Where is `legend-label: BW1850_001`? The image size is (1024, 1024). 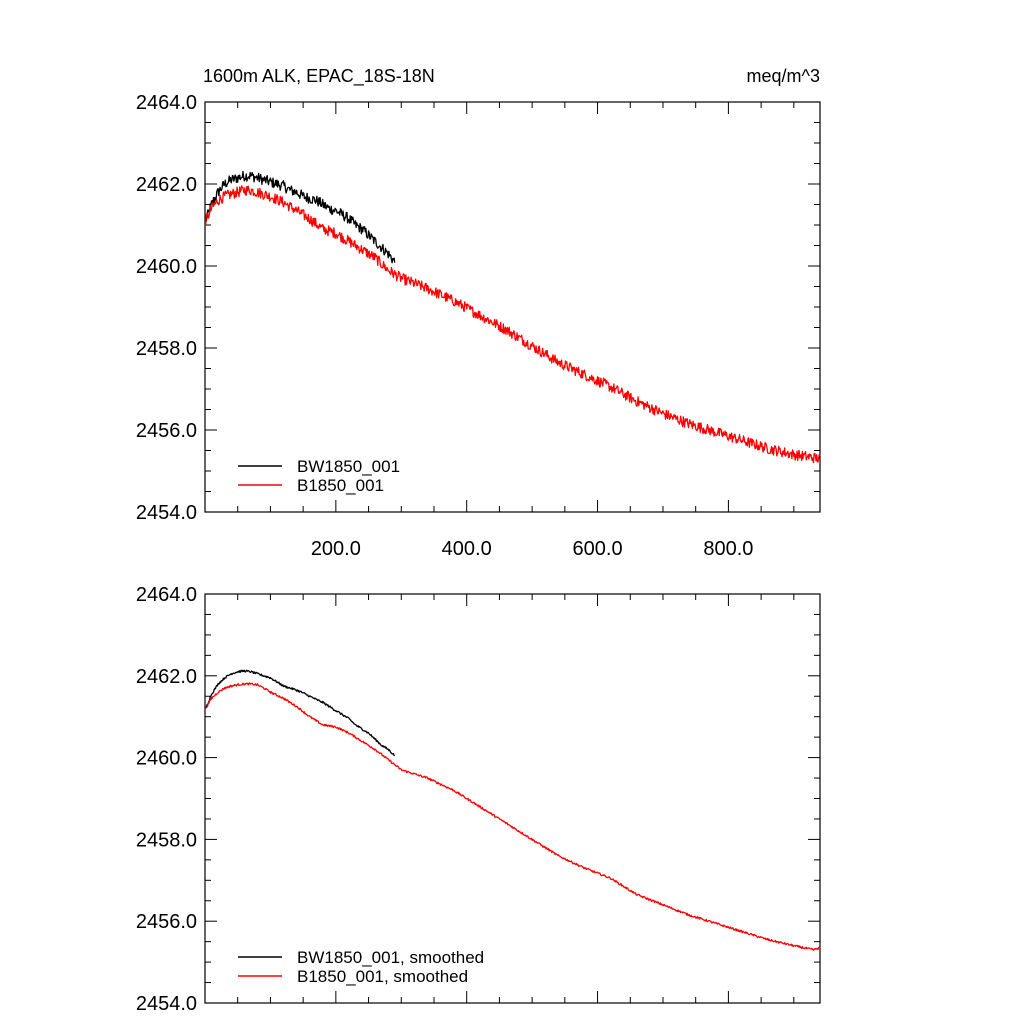 legend-label: BW1850_001 is located at coordinates (348, 466).